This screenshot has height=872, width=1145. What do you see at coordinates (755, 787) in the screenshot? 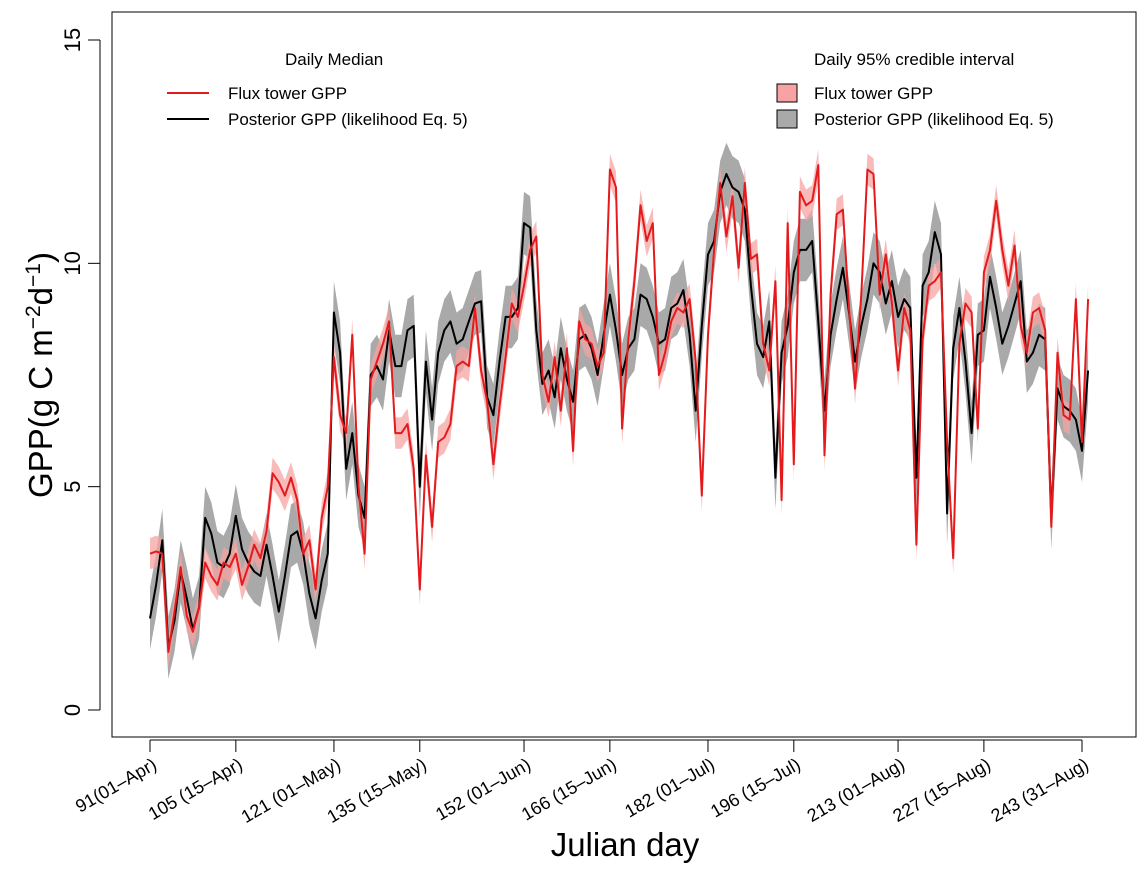
I see `x-tick-label: 196 (15–Jul)` at bounding box center [755, 787].